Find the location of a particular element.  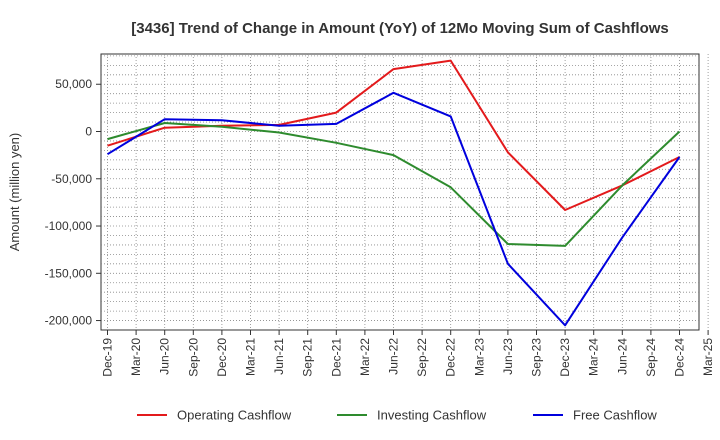

x-tick-label: Sep-22 is located at coordinates (422, 357).